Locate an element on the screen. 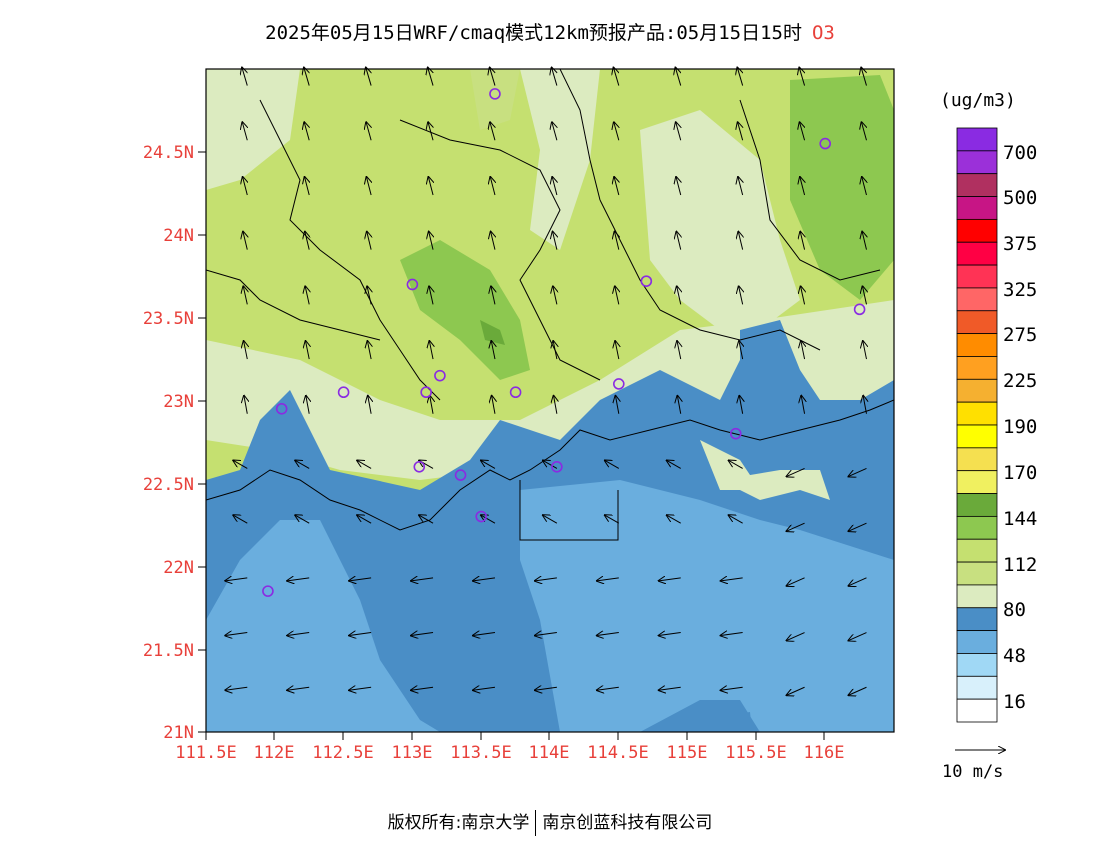 This screenshot has height=850, width=1100. legend-label: 190 is located at coordinates (1020, 427).